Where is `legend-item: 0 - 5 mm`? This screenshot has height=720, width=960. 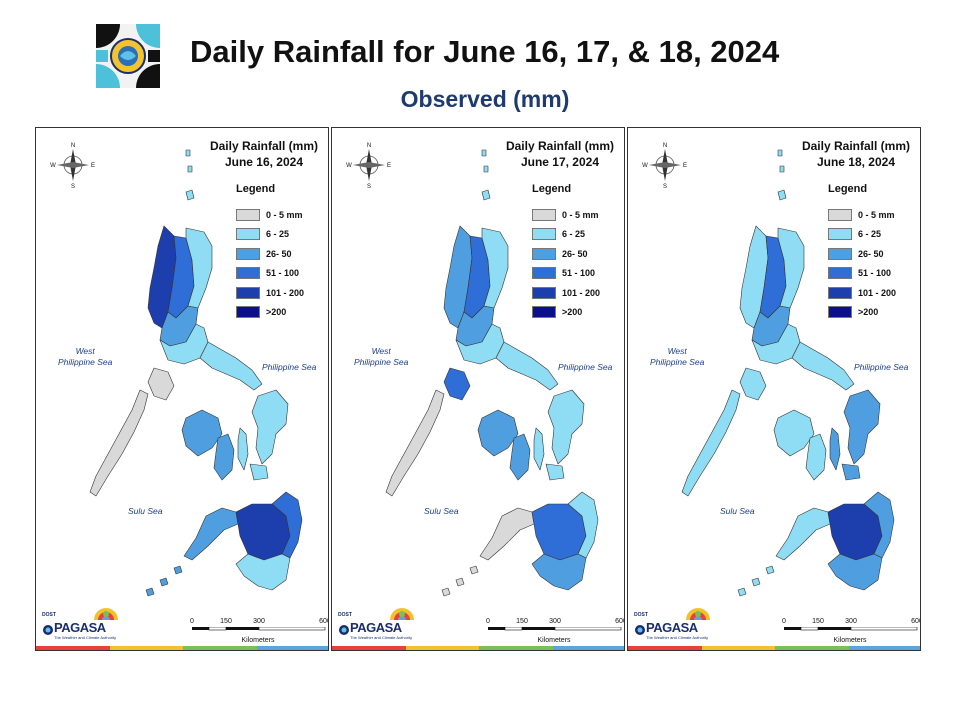 legend-item: 0 - 5 mm is located at coordinates (862, 215).